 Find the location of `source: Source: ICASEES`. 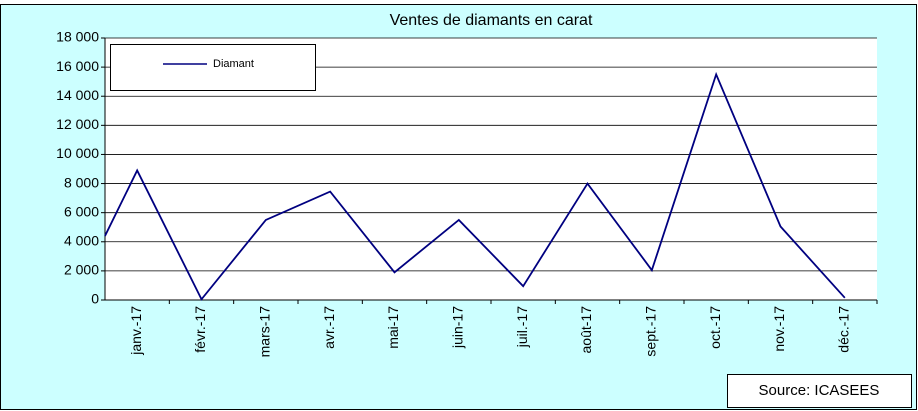

source: Source: ICASEES is located at coordinates (819, 390).